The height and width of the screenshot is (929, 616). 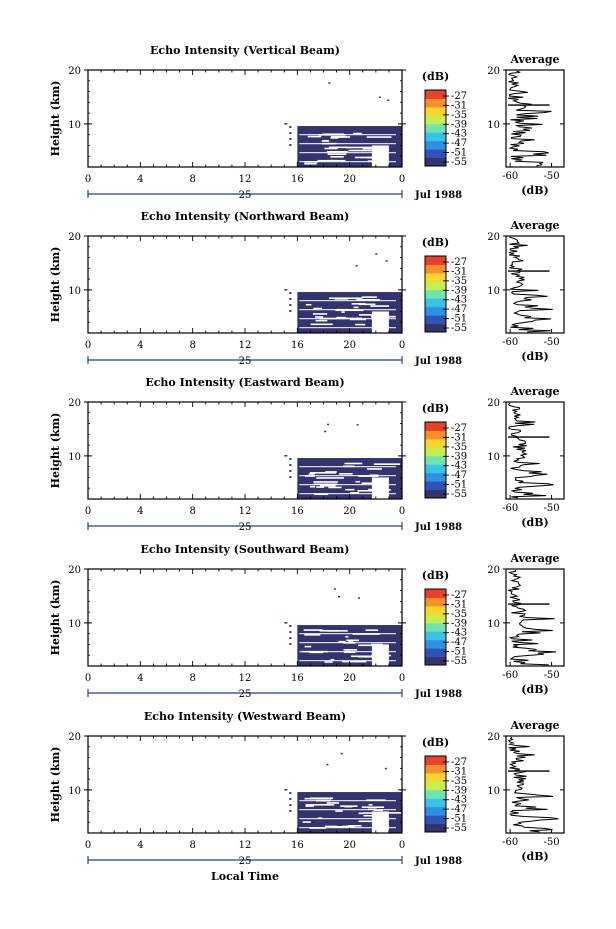 What do you see at coordinates (493, 791) in the screenshot?
I see `average-y-tick-label: 10` at bounding box center [493, 791].